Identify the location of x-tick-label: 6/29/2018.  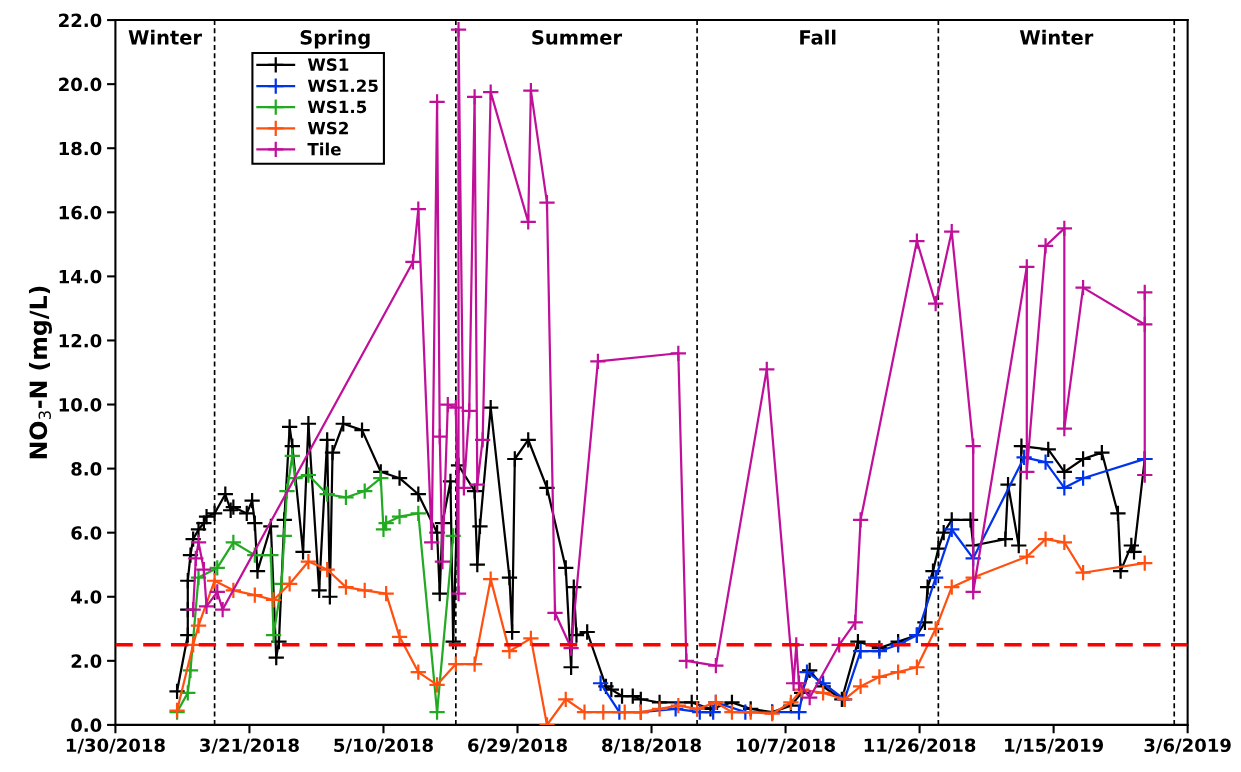
(517, 746).